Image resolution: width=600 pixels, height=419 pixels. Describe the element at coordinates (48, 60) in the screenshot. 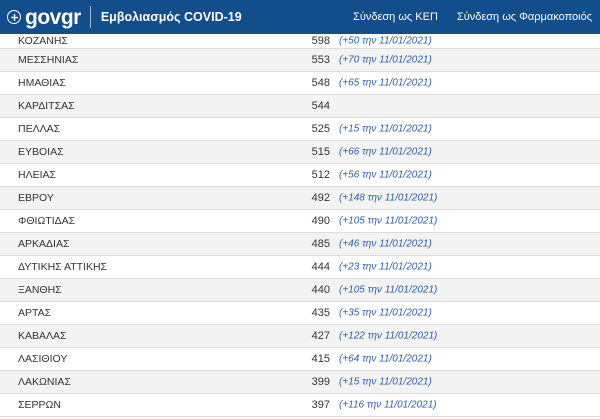

I see `region-name: ΜΕΣΣΗΝΙΑΣ` at that location.